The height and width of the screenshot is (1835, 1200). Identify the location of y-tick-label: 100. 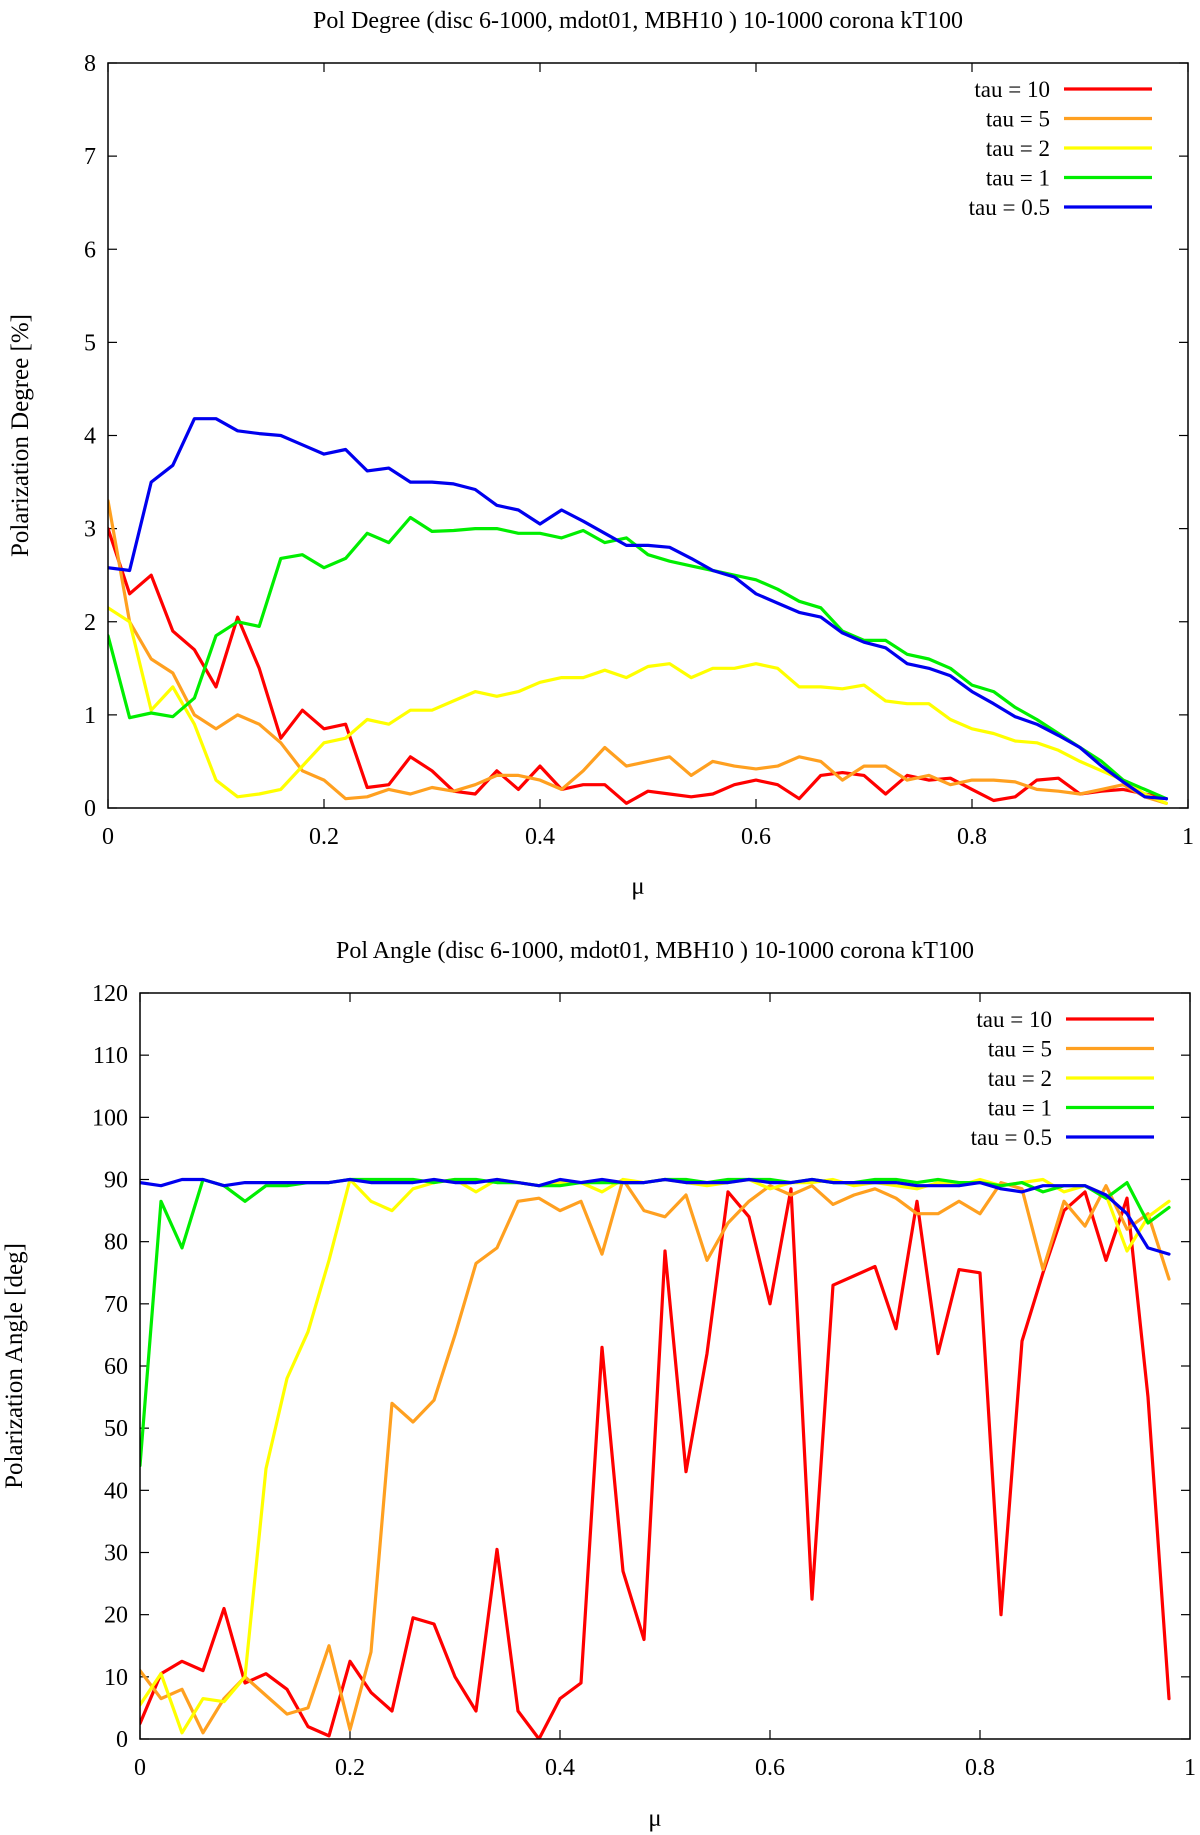
(110, 1118).